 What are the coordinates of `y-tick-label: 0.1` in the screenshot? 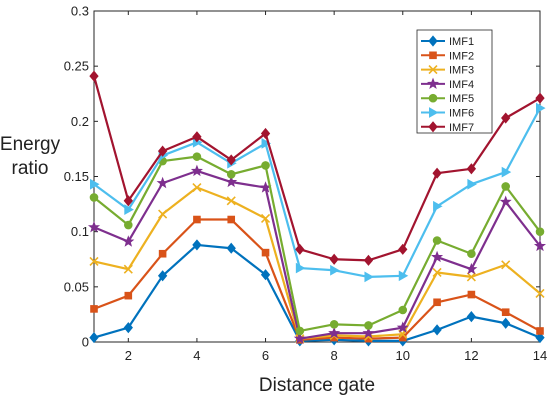 It's located at (80, 231).